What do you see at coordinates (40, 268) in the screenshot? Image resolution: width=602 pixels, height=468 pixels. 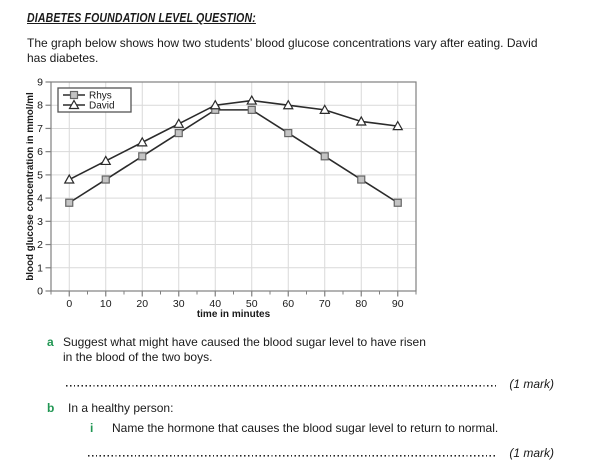 I see `y-tick-label: 1` at bounding box center [40, 268].